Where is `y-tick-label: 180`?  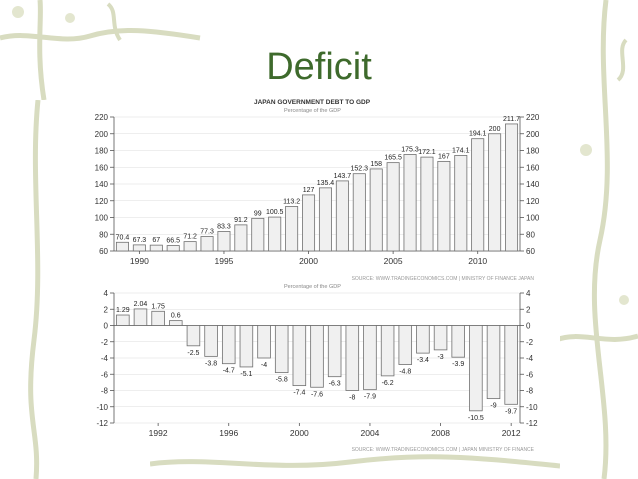
y-tick-label: 180 is located at coordinates (102, 151).